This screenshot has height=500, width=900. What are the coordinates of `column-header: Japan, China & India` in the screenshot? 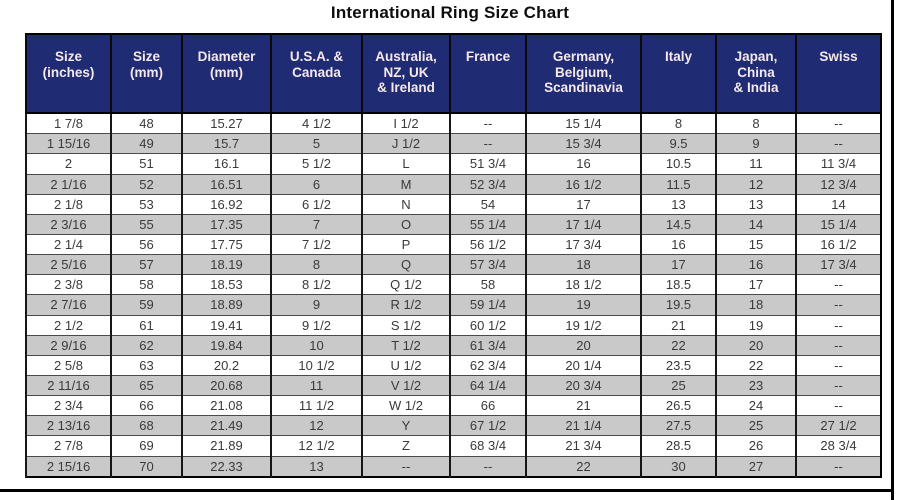 It's located at (755, 74).